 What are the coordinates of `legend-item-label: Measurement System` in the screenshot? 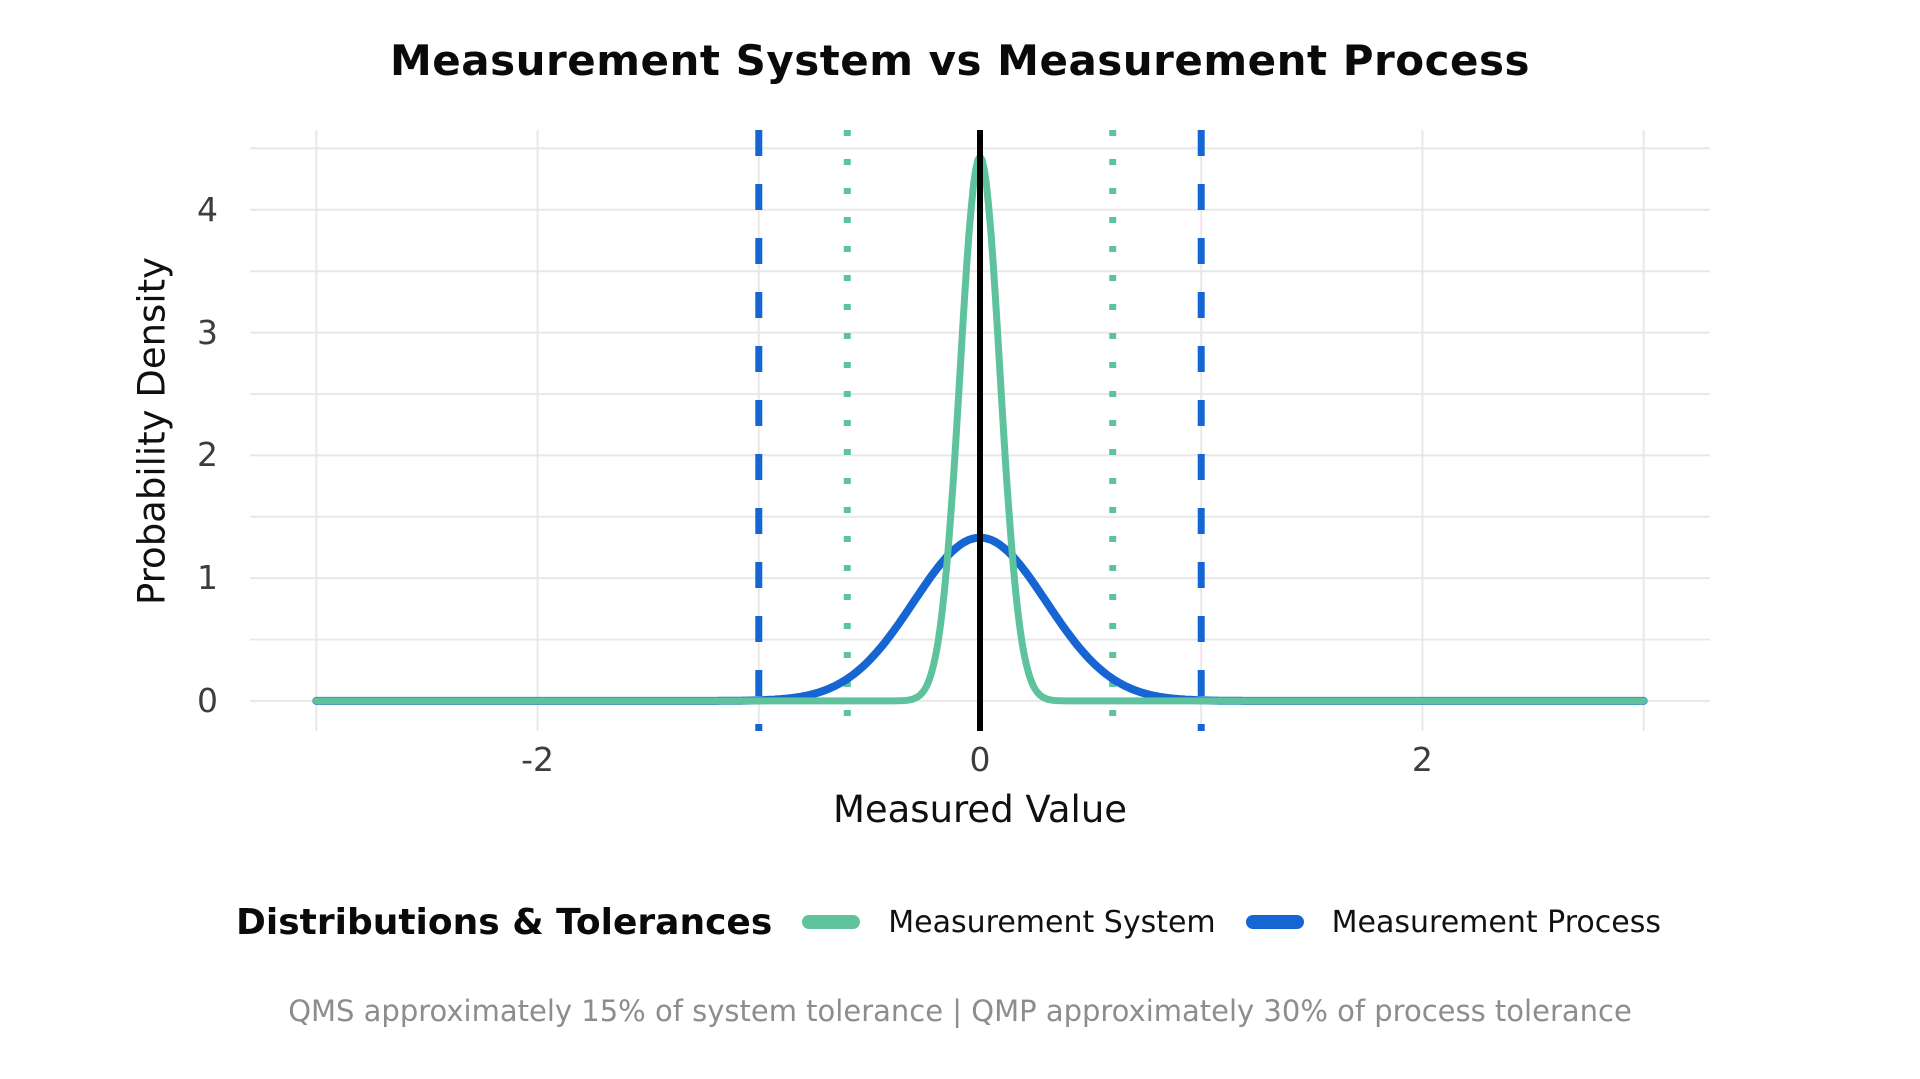 It's located at (1052, 922).